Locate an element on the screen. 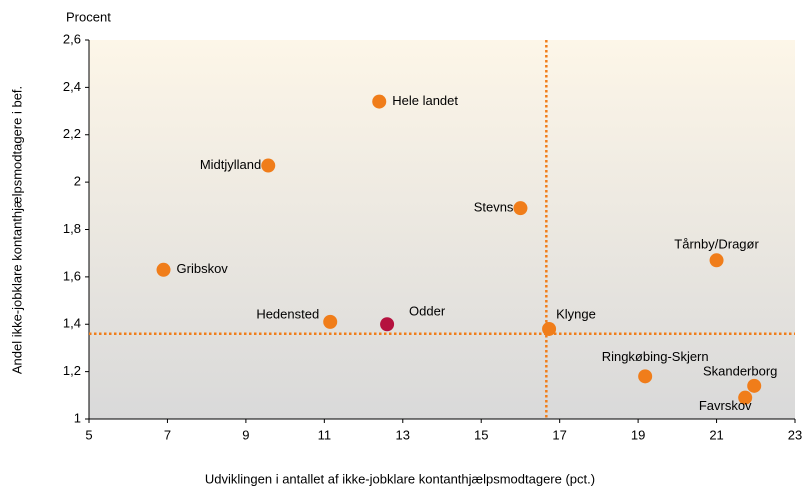 This screenshot has height=490, width=808. point-label: Ringkøbing-Skjern is located at coordinates (655, 356).